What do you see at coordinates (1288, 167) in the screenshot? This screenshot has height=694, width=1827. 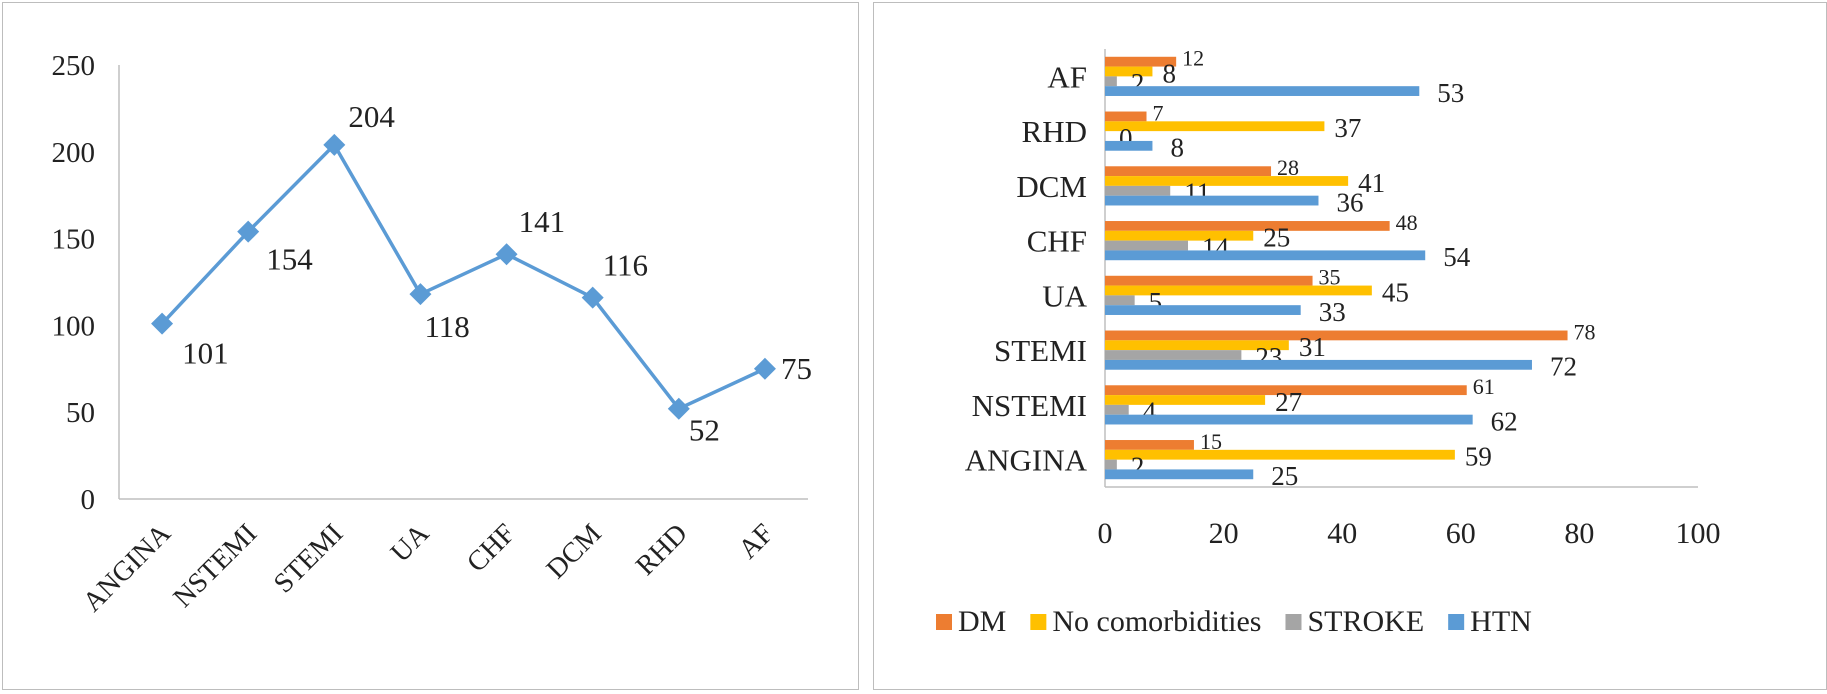 I see `data-label: 28` at bounding box center [1288, 167].